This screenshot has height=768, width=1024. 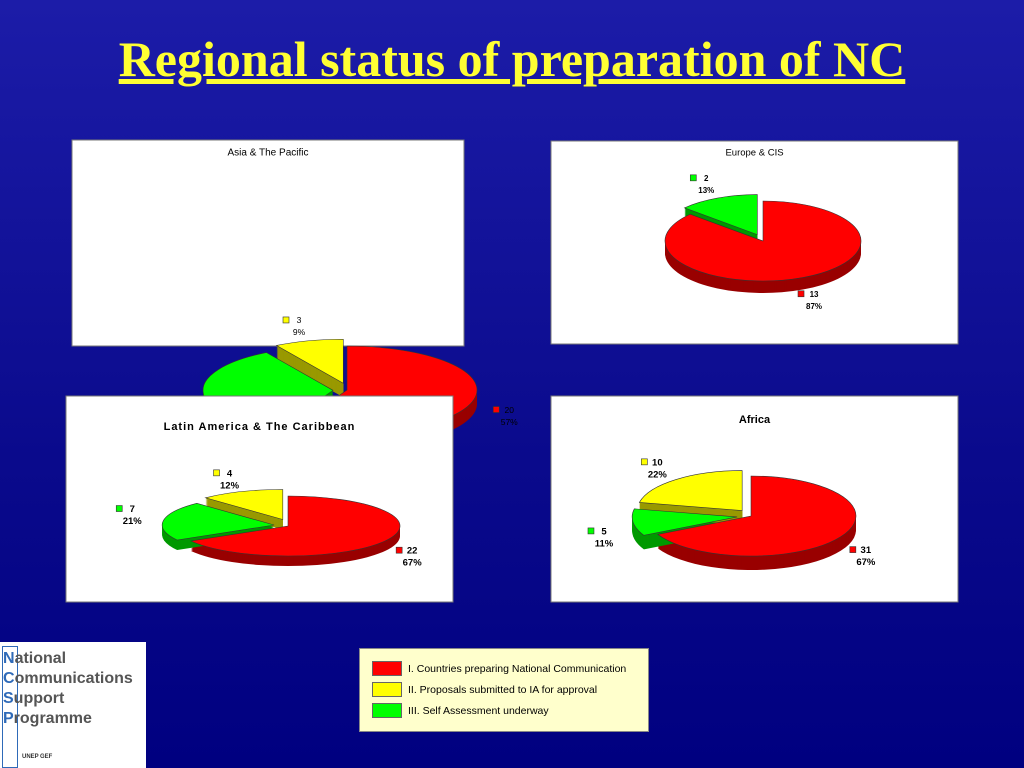 I want to click on percent-label: 57%, so click(x=509, y=422).